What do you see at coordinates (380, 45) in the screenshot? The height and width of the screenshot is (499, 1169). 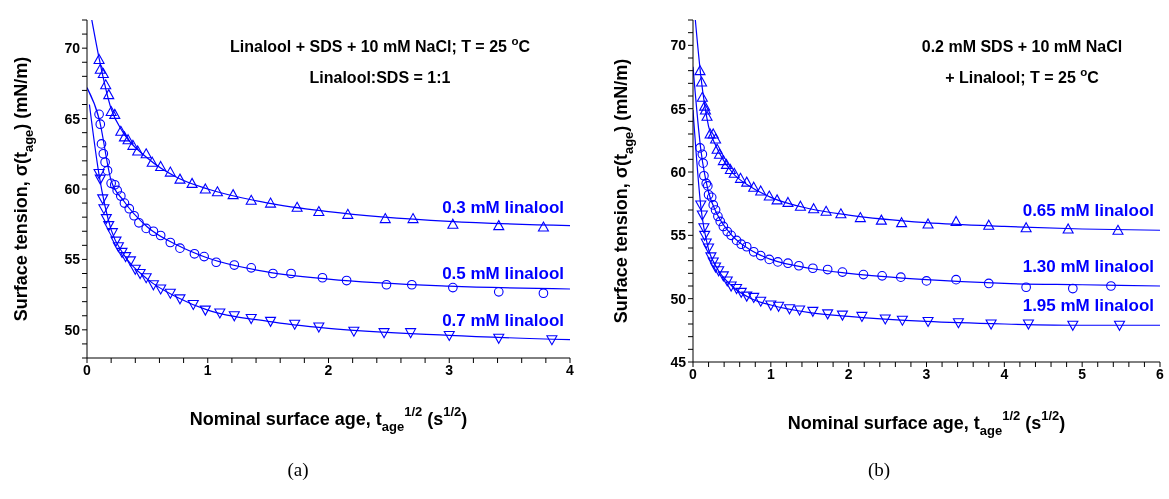 I see `annotation: Linalool + SDS + 10 mM NaCl; T = 25 $^{o}$C` at bounding box center [380, 45].